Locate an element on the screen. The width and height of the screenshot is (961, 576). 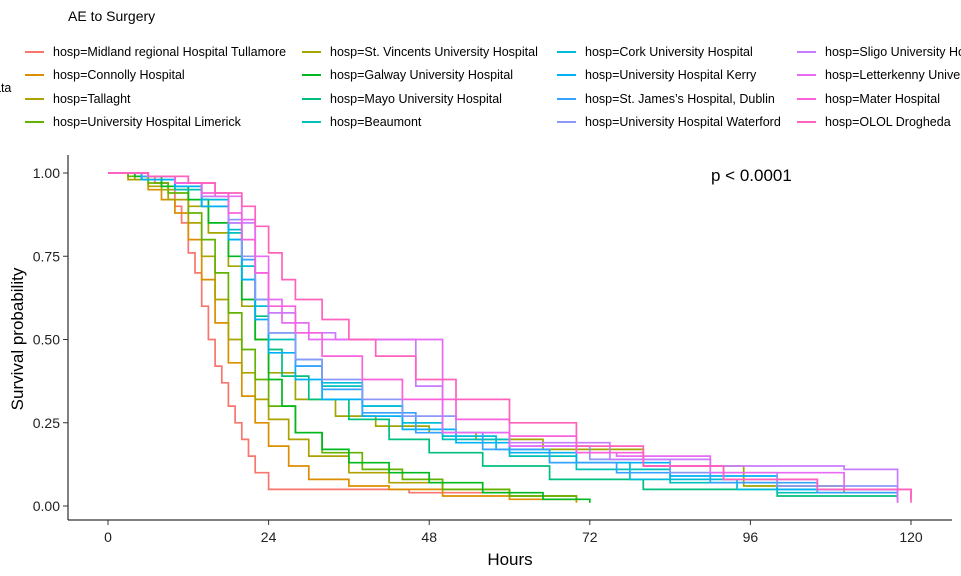
legend-item: hosp=Beaumont is located at coordinates (362, 122).